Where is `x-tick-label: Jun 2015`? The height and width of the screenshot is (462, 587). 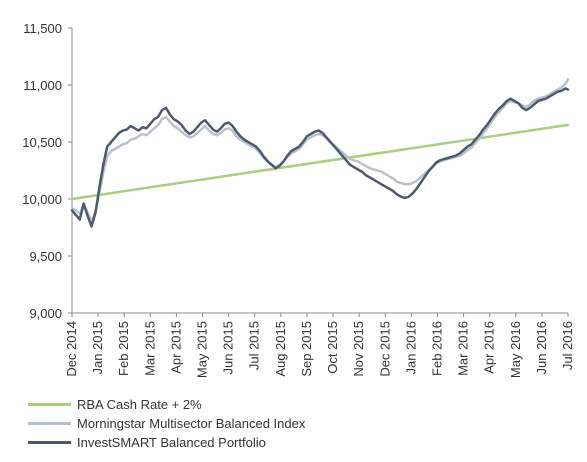
x-tick-label: Jun 2015 is located at coordinates (228, 348).